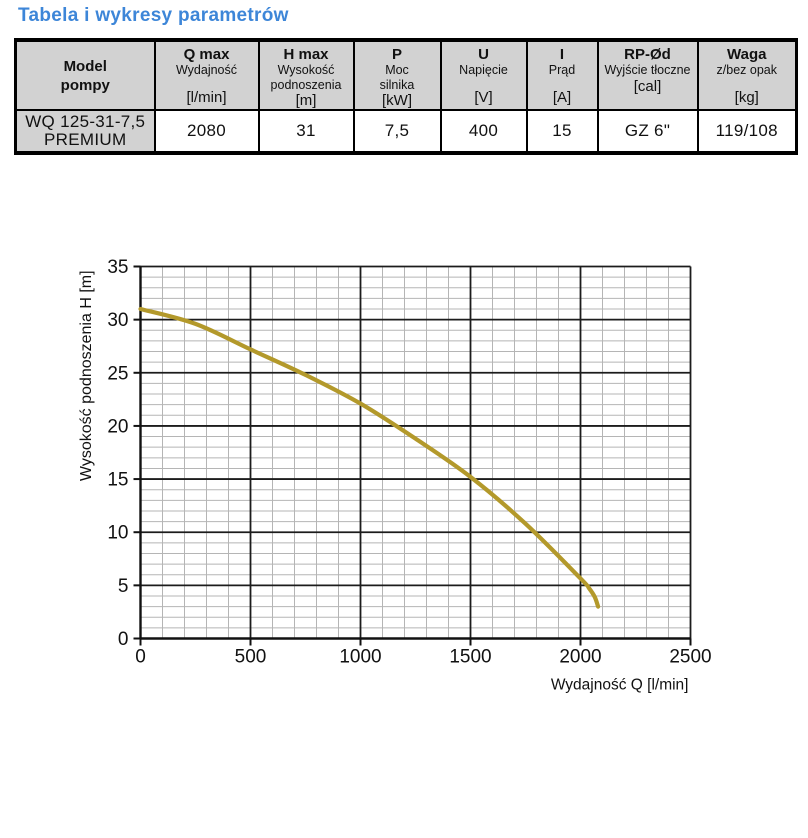  What do you see at coordinates (562, 54) in the screenshot?
I see `col-header-current-label: I` at bounding box center [562, 54].